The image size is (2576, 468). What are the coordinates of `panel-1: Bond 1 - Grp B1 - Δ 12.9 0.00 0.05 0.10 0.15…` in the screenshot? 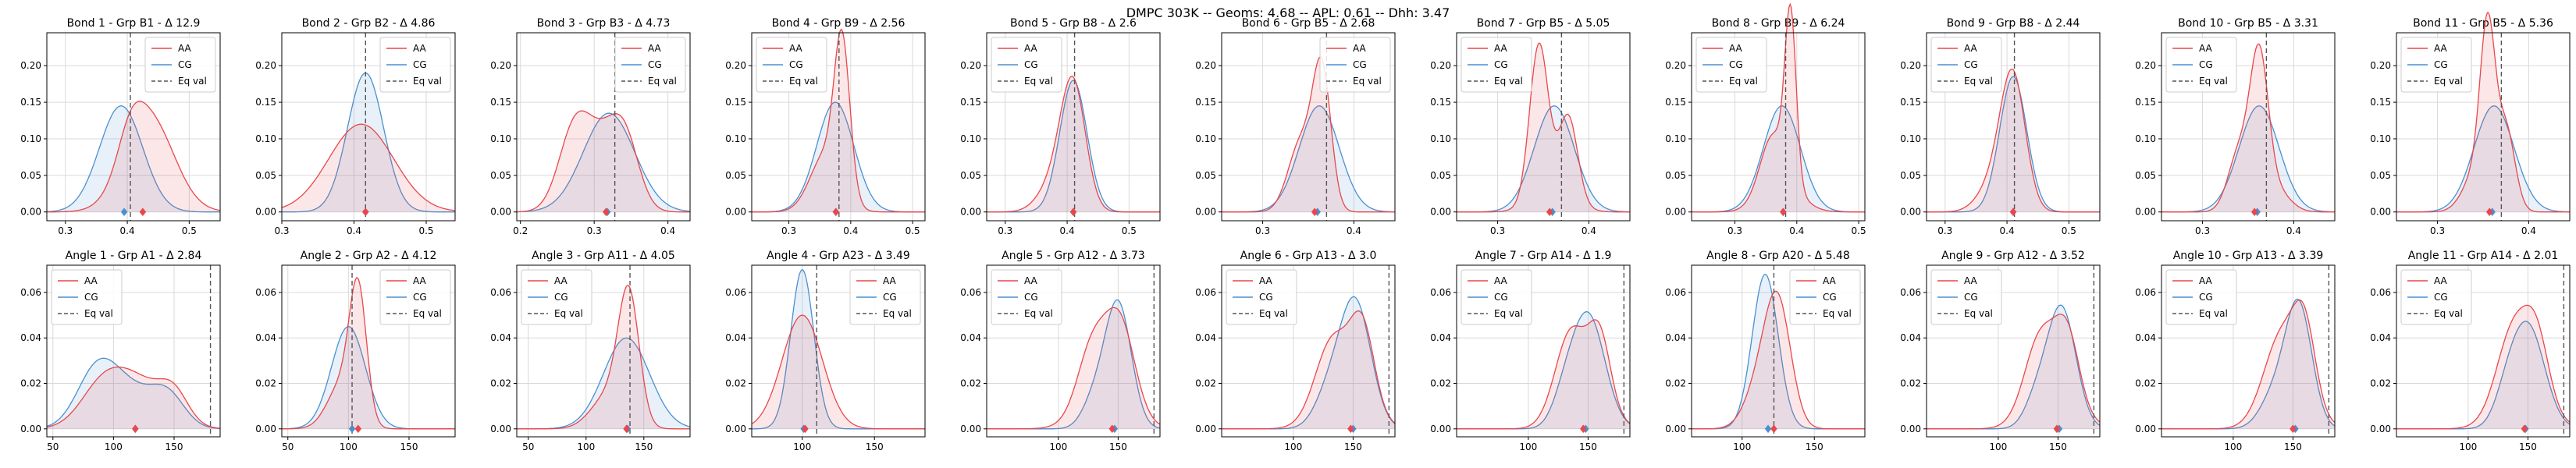 It's located at (120, 126).